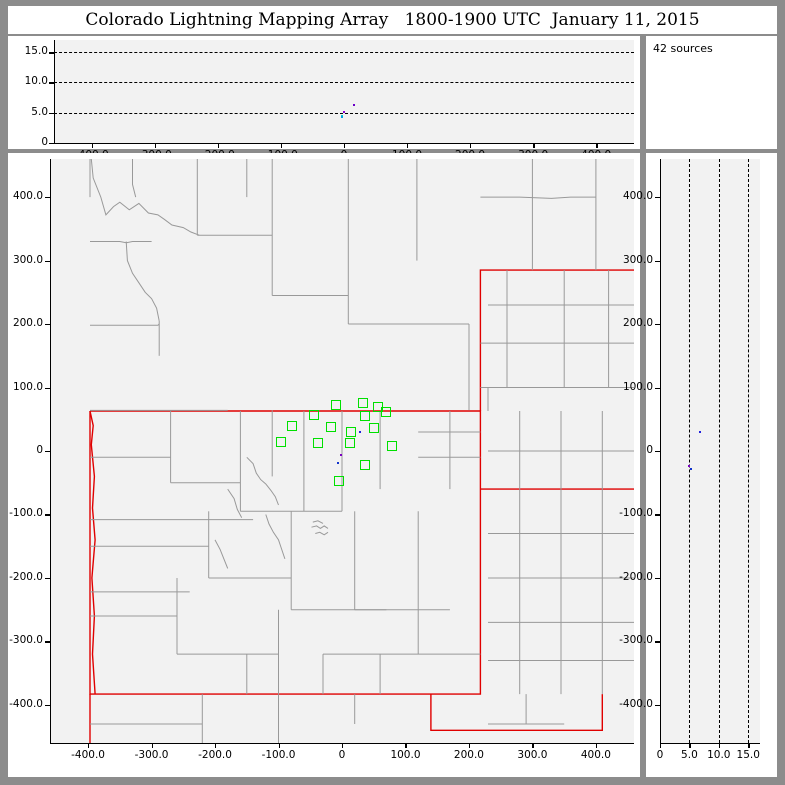 The image size is (785, 785). I want to click on y-tick-label: -400.0, so click(26, 703).